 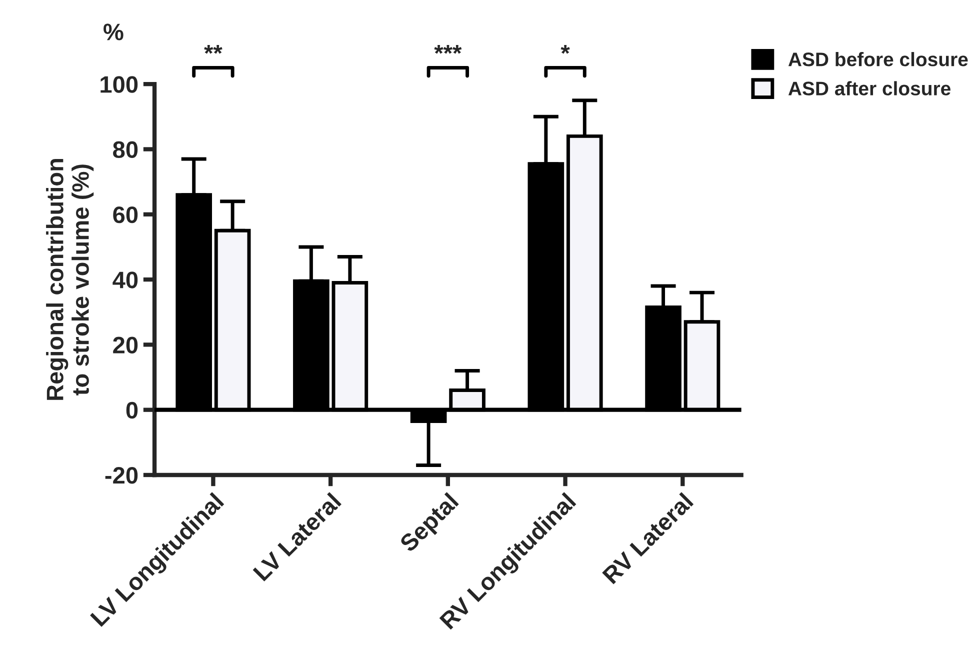 I want to click on y-tick-label: 40, so click(x=125, y=280).